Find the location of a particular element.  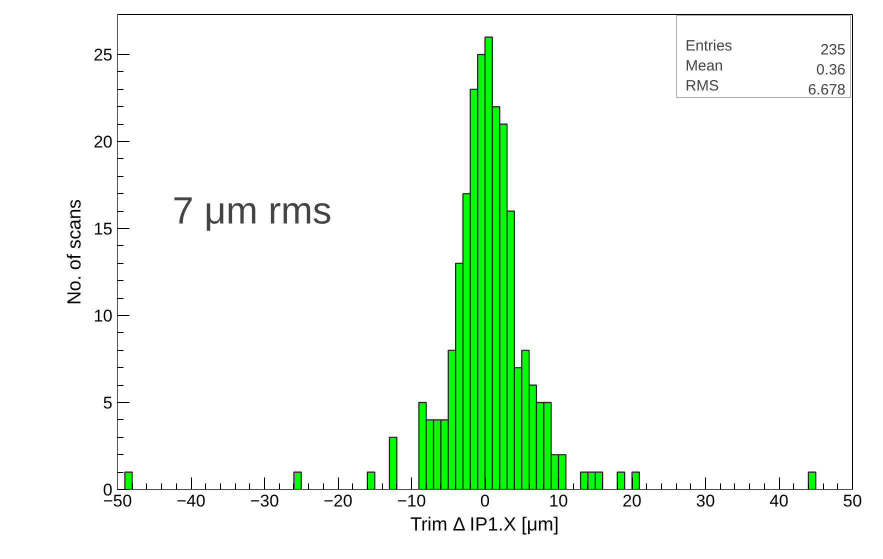

annotation: 235 is located at coordinates (833, 50).